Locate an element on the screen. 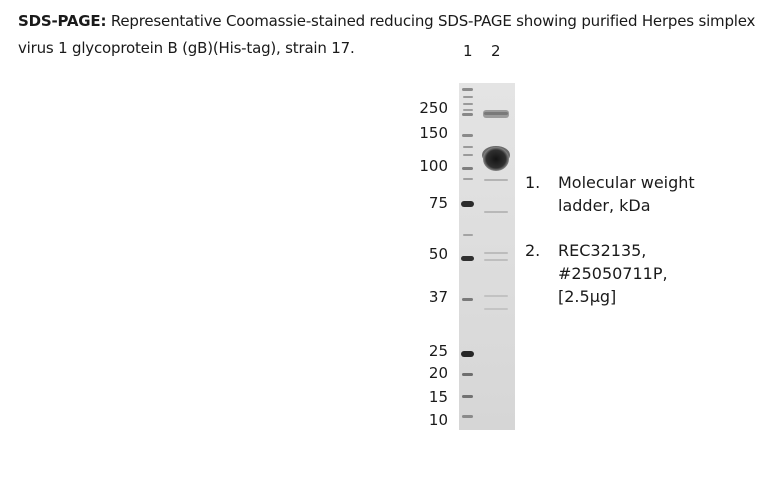 The image size is (778, 481). marker-label-150: 150 is located at coordinates (433, 133).